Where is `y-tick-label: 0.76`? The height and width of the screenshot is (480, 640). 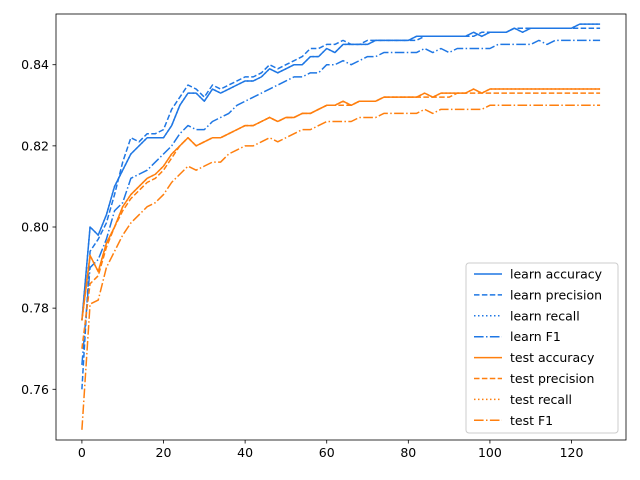 y-tick-label: 0.76 is located at coordinates (35, 389).